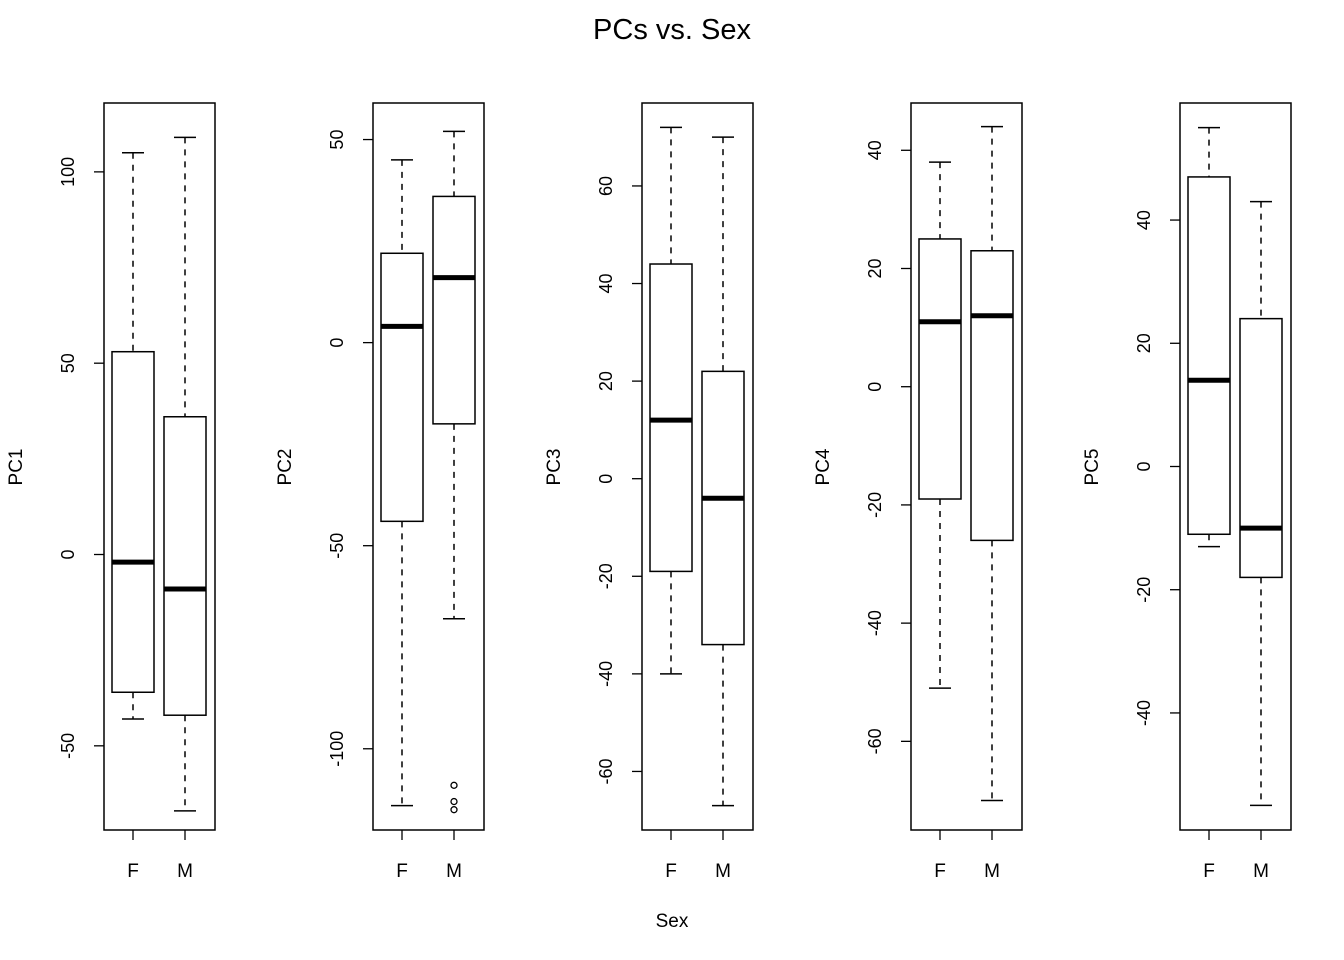  What do you see at coordinates (133, 522) in the screenshot?
I see `panel-1-box-f` at bounding box center [133, 522].